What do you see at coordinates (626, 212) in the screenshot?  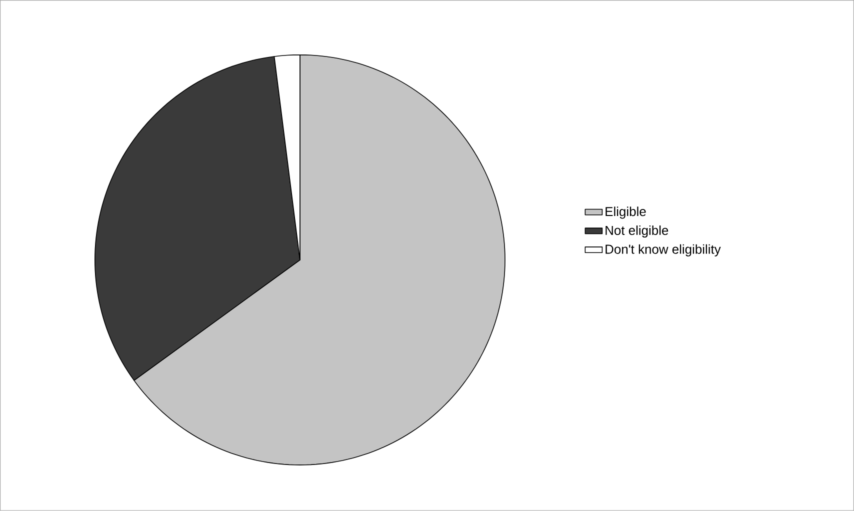 I see `legend-label: Eligible` at bounding box center [626, 212].